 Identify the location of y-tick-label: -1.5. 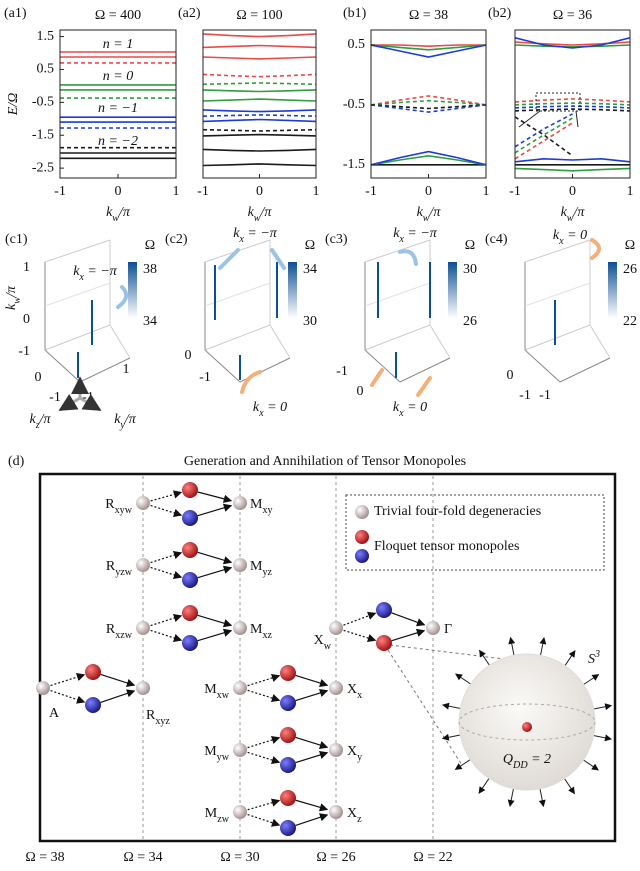
(354, 164).